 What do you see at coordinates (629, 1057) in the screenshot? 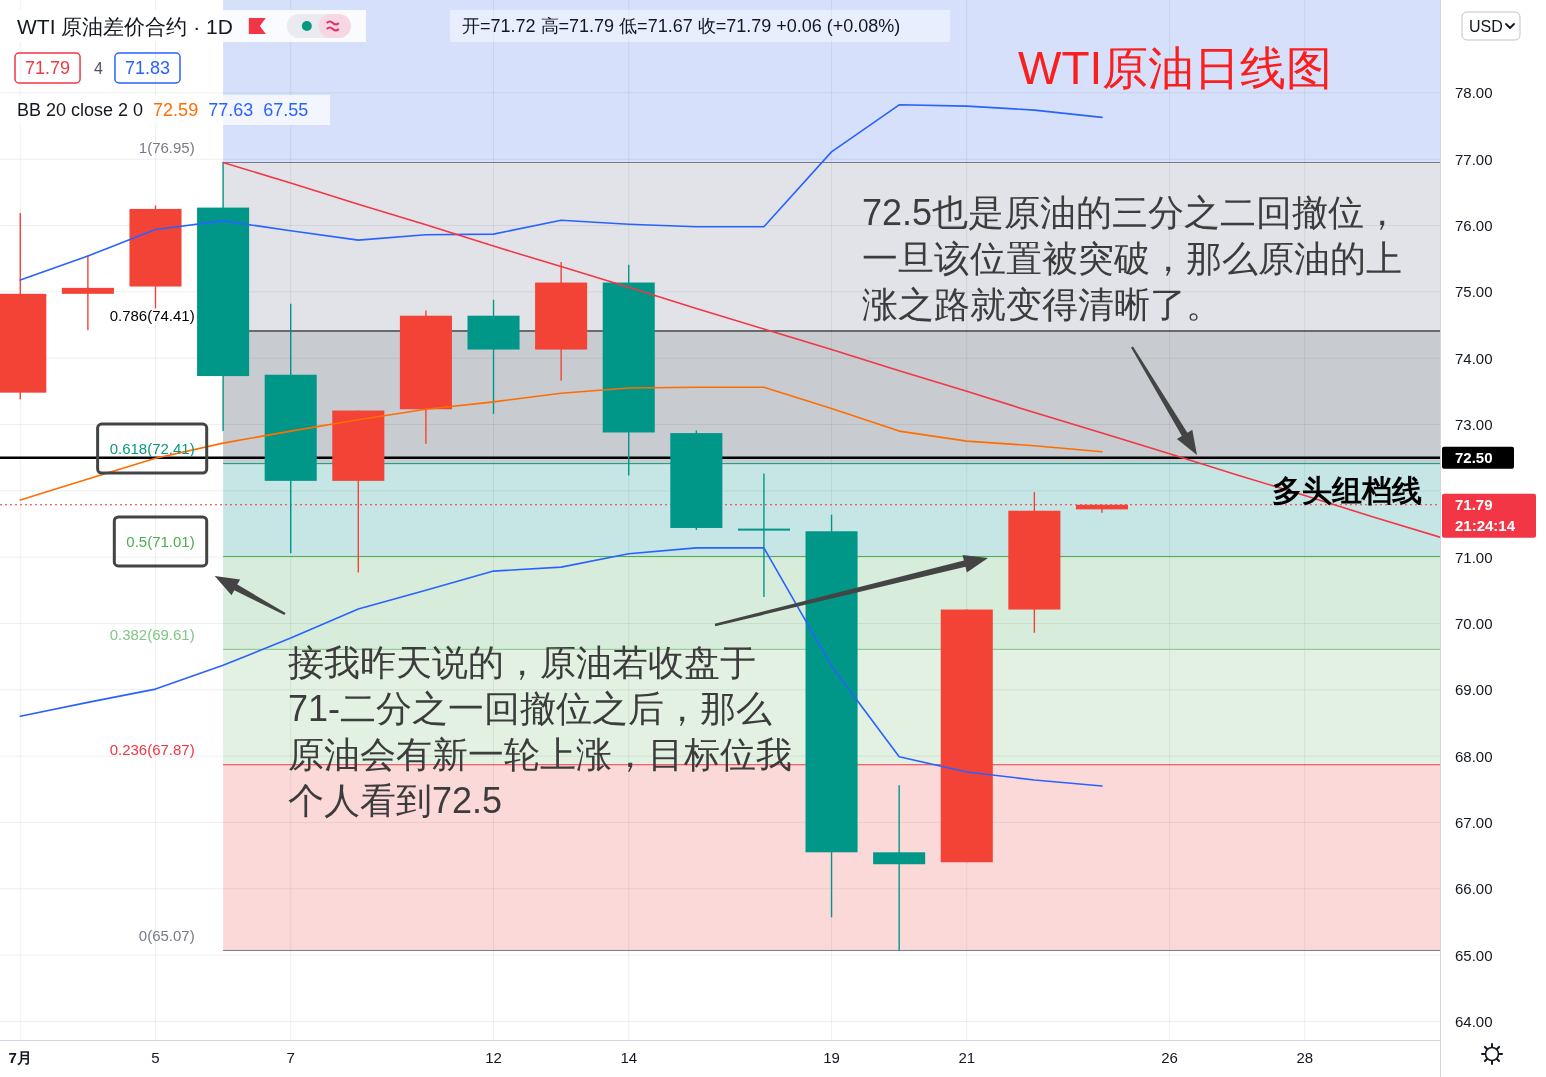
I see `x-tick-label: 14` at bounding box center [629, 1057].